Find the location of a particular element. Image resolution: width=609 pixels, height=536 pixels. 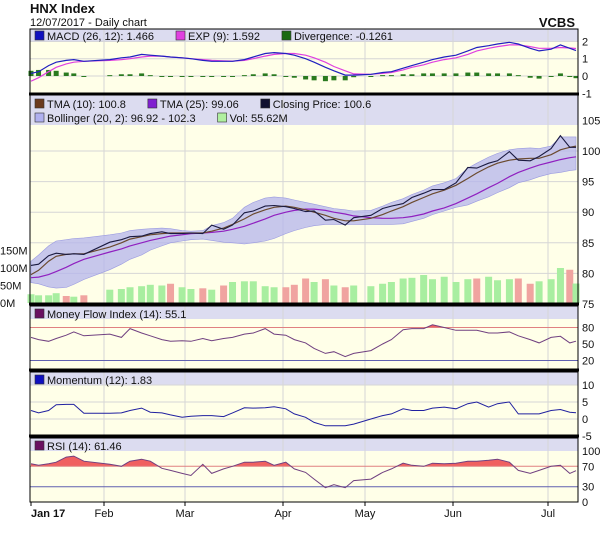

rsi-line is located at coordinates (303, 472).